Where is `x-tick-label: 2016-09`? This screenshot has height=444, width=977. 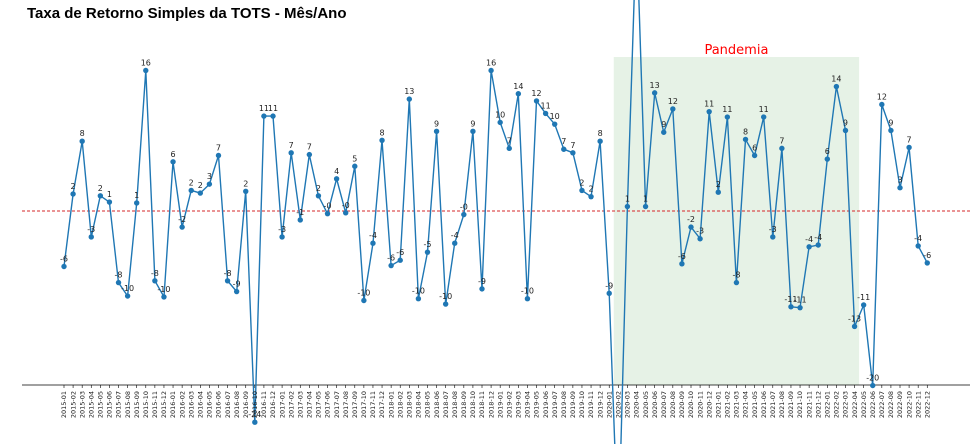 x-tick-label: 2016-09 is located at coordinates (246, 404).